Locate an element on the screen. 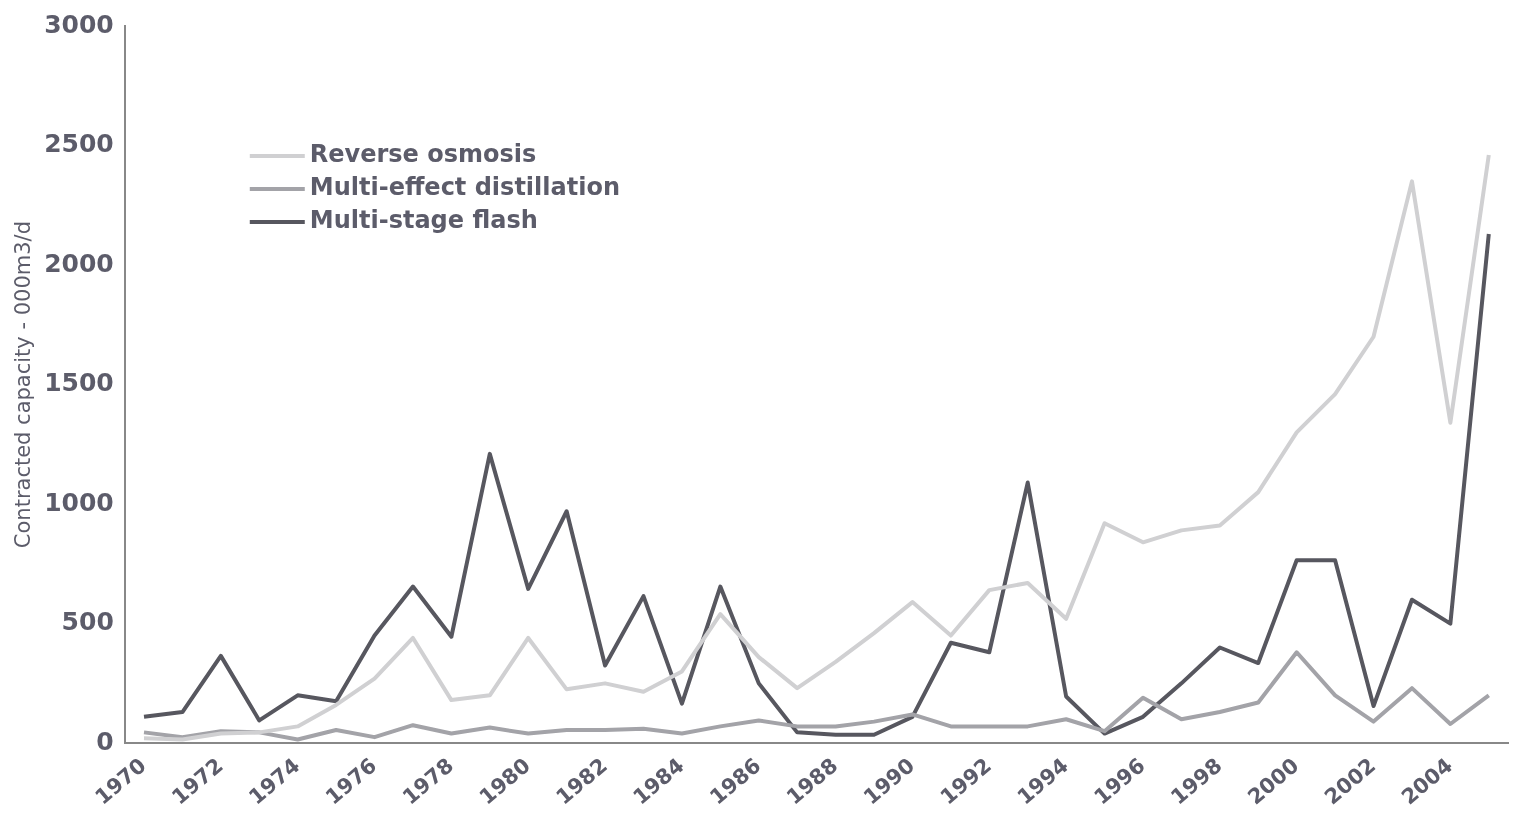 Image resolution: width=1524 pixels, height=822 pixels. y-tick-label: 2500 is located at coordinates (79, 144).